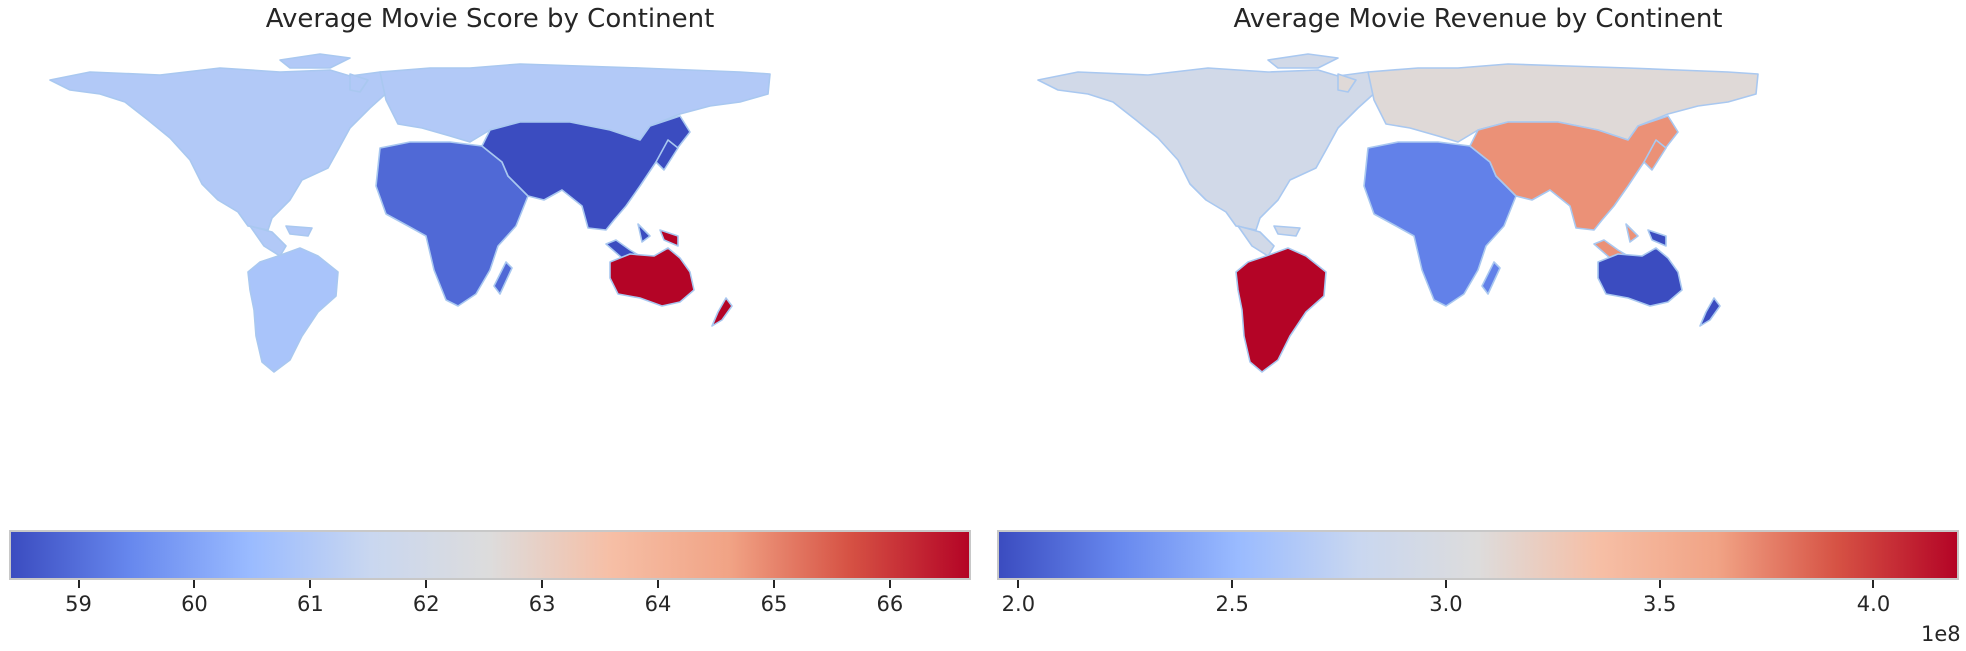 This screenshot has width=1966, height=651. Describe the element at coordinates (1873, 604) in the screenshot. I see `colorbar-tick-label: 4.0` at that location.